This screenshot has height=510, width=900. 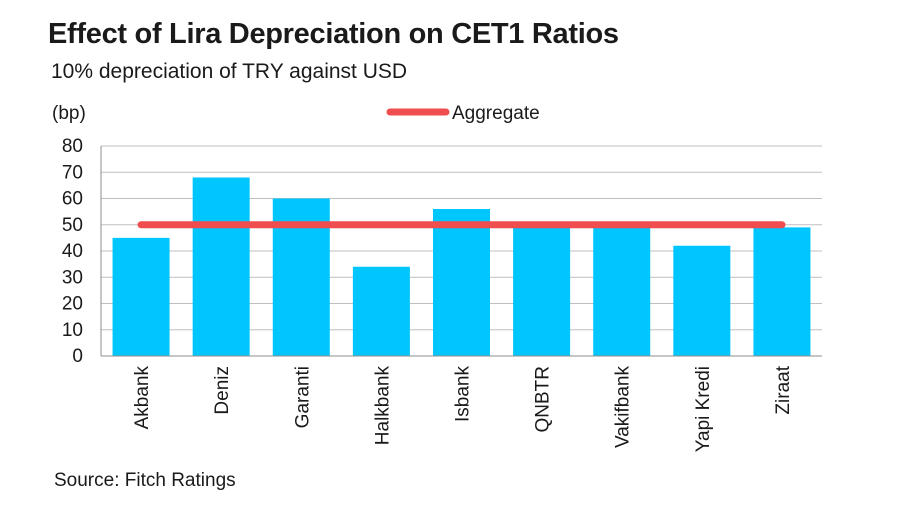 I want to click on bar-ziraat, so click(x=782, y=291).